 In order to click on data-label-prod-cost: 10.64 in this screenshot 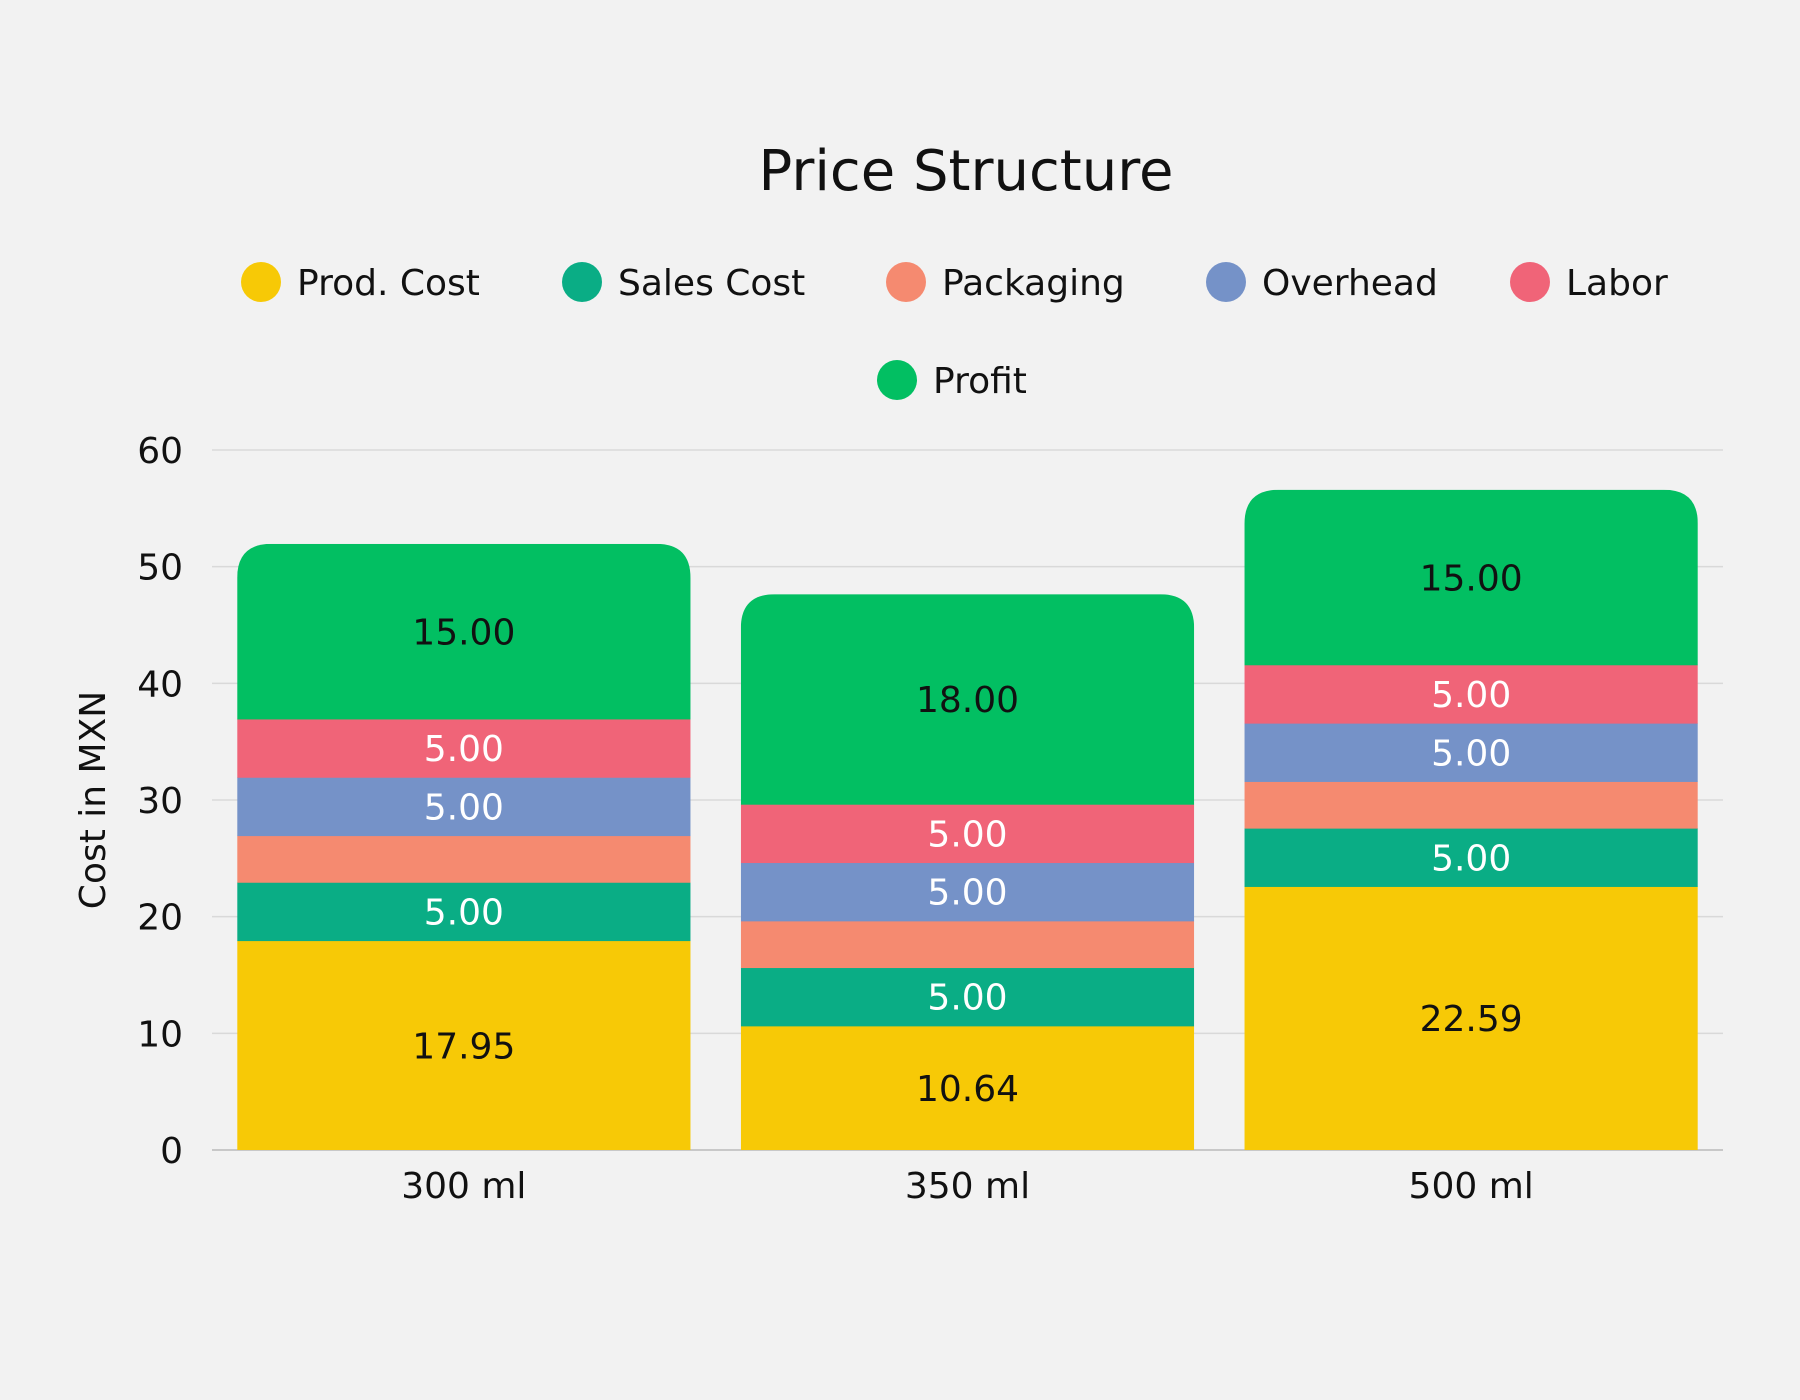, I will do `click(967, 1089)`.